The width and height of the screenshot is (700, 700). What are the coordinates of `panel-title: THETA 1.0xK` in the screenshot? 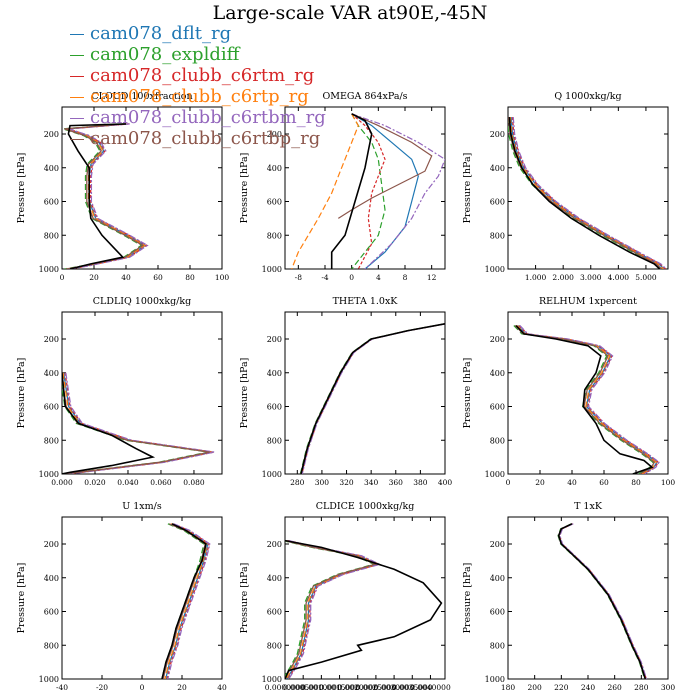 It's located at (366, 301).